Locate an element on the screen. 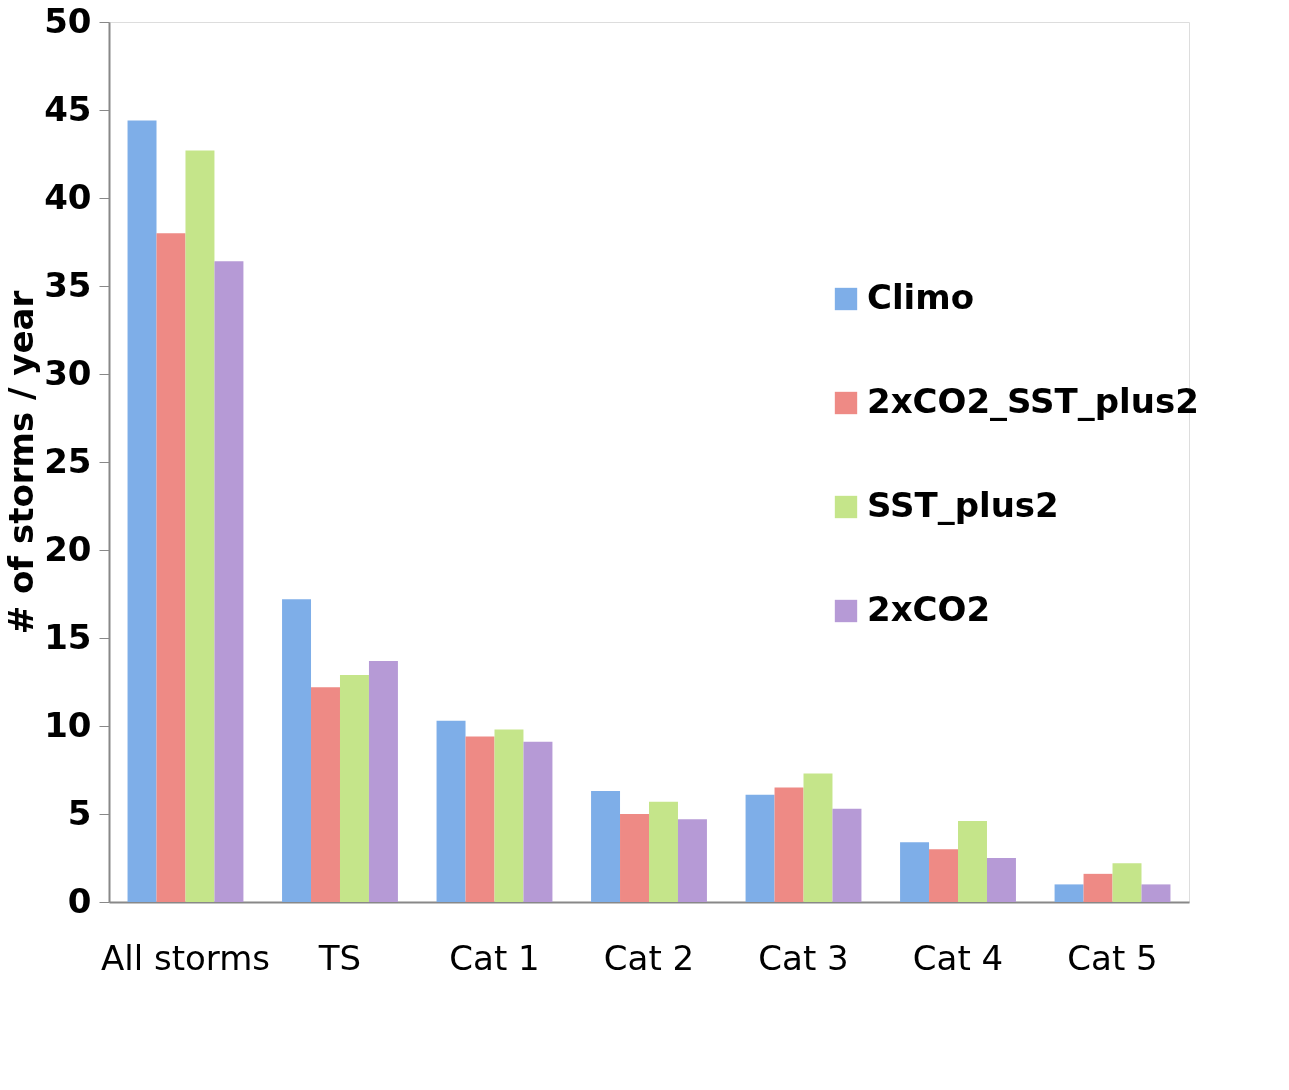 This screenshot has width=1289, height=1090. y-tick-label: 40 is located at coordinates (68, 196).